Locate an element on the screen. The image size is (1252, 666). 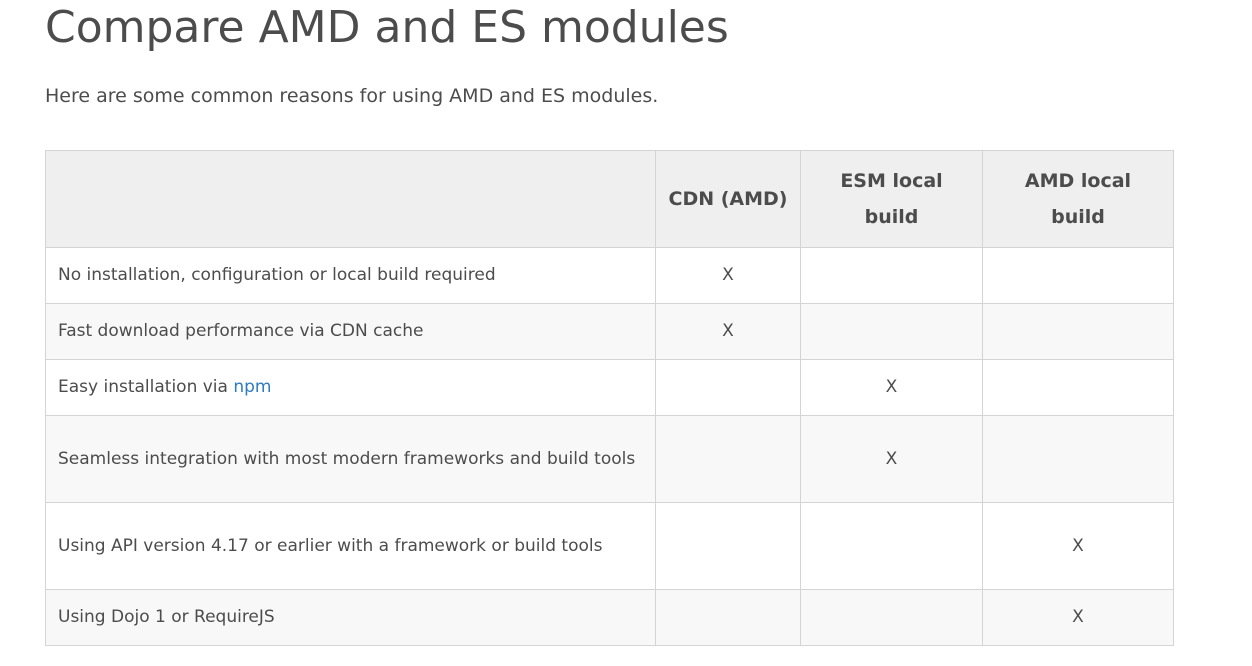
reason-cell: Easy installation via npm is located at coordinates (350, 387).